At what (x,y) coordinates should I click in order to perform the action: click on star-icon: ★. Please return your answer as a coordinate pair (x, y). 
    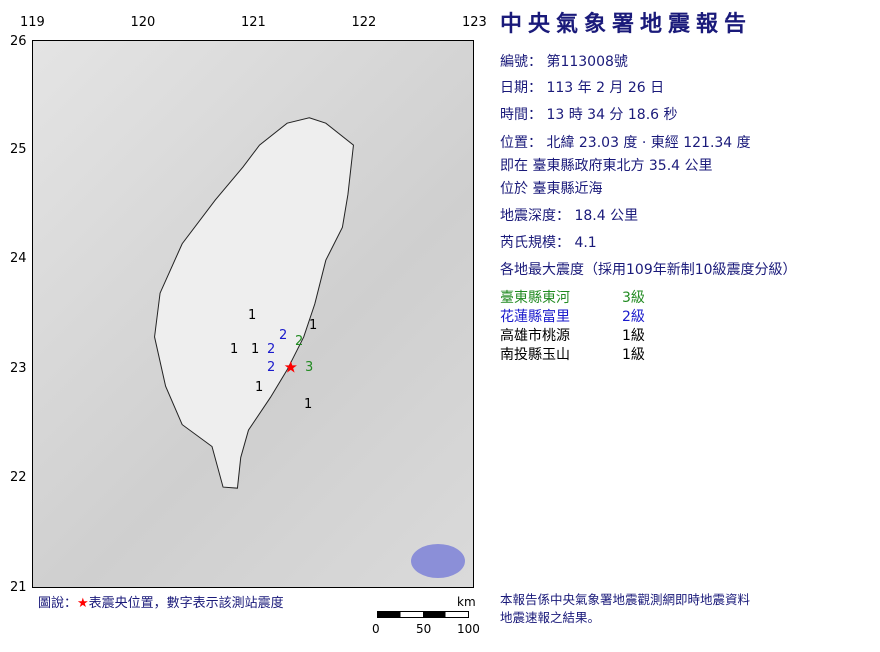
    Looking at the image, I should click on (83, 603).